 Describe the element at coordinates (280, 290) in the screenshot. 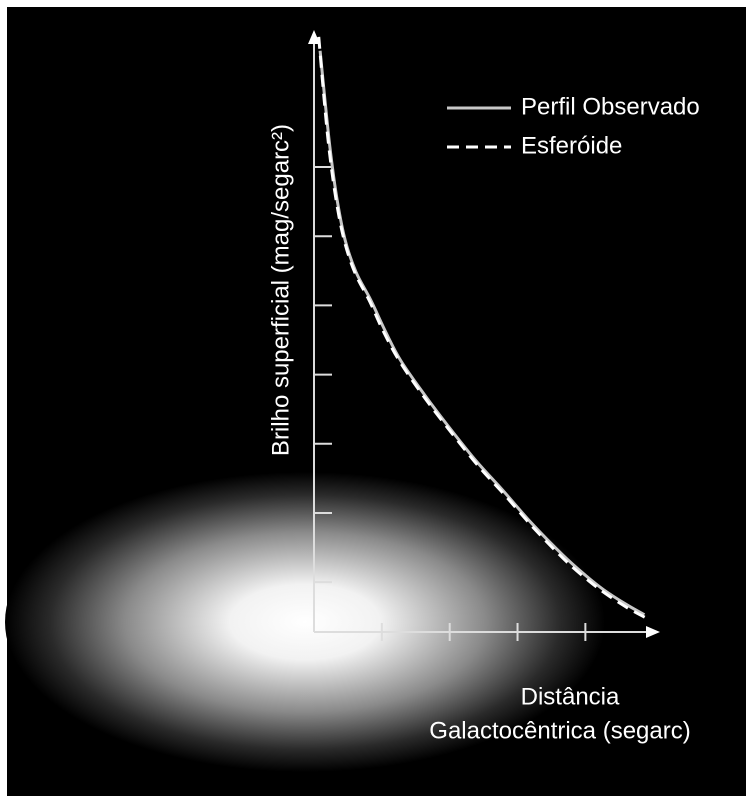

I see `y-axis-label: Brilho superficial (mag/segarc²)` at that location.